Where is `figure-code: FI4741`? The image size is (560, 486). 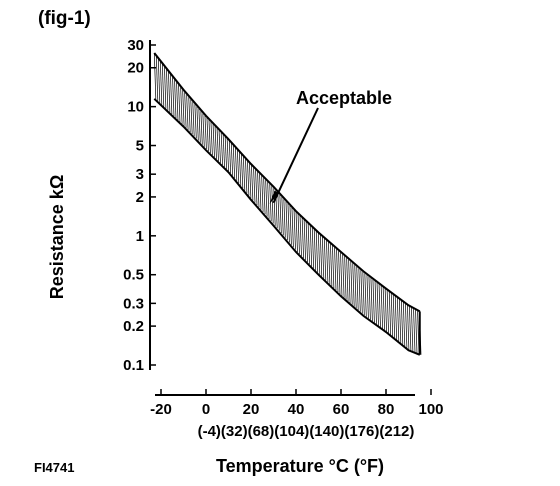
figure-code: FI4741 is located at coordinates (54, 467).